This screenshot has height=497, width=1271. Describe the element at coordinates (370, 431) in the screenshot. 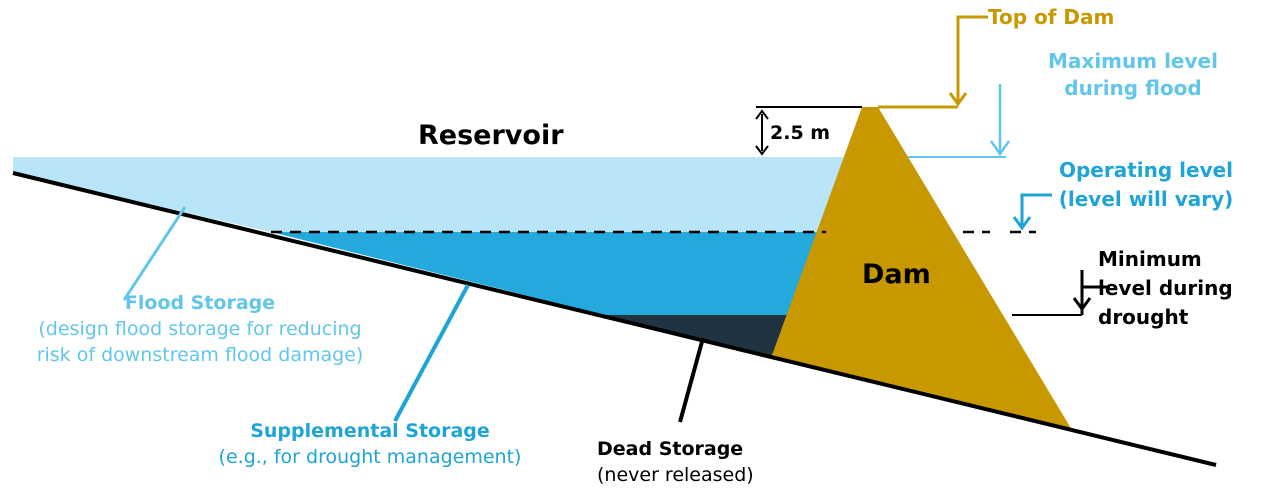

I see `supplemental-storage-title: Supplemental Storage` at that location.